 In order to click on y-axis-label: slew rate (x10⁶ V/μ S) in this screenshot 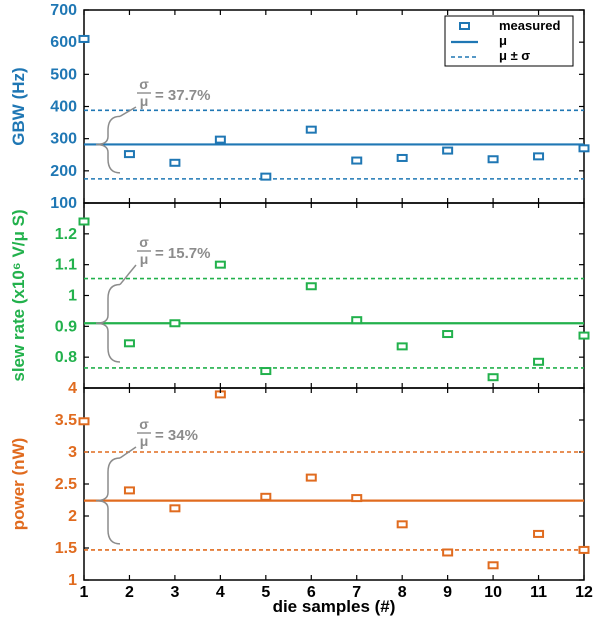, I will do `click(18, 295)`.